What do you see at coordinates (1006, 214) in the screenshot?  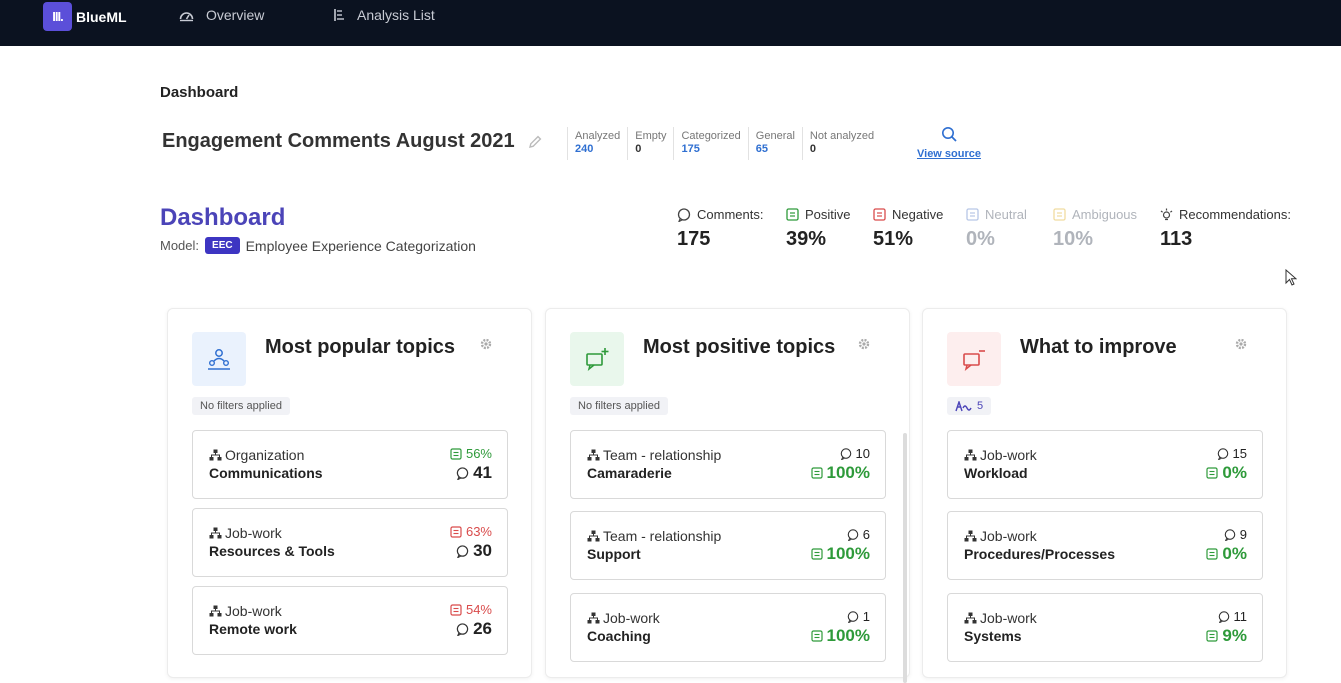 I see `metric-label: Neutral` at bounding box center [1006, 214].